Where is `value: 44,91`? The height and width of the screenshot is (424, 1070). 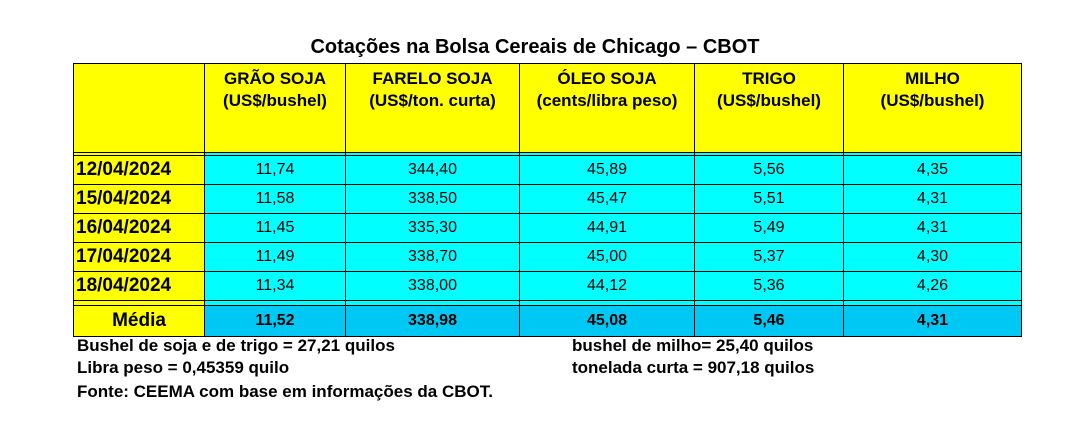 value: 44,91 is located at coordinates (607, 227).